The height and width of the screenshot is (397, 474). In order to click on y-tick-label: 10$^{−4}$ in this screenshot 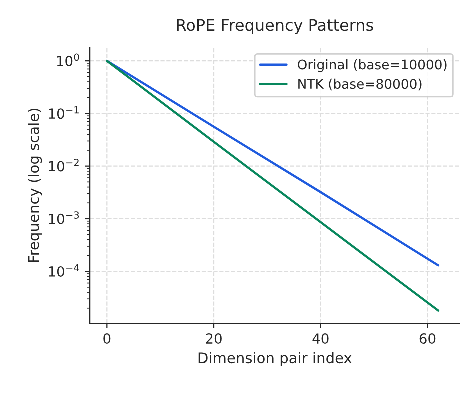, I will do `click(64, 270)`.